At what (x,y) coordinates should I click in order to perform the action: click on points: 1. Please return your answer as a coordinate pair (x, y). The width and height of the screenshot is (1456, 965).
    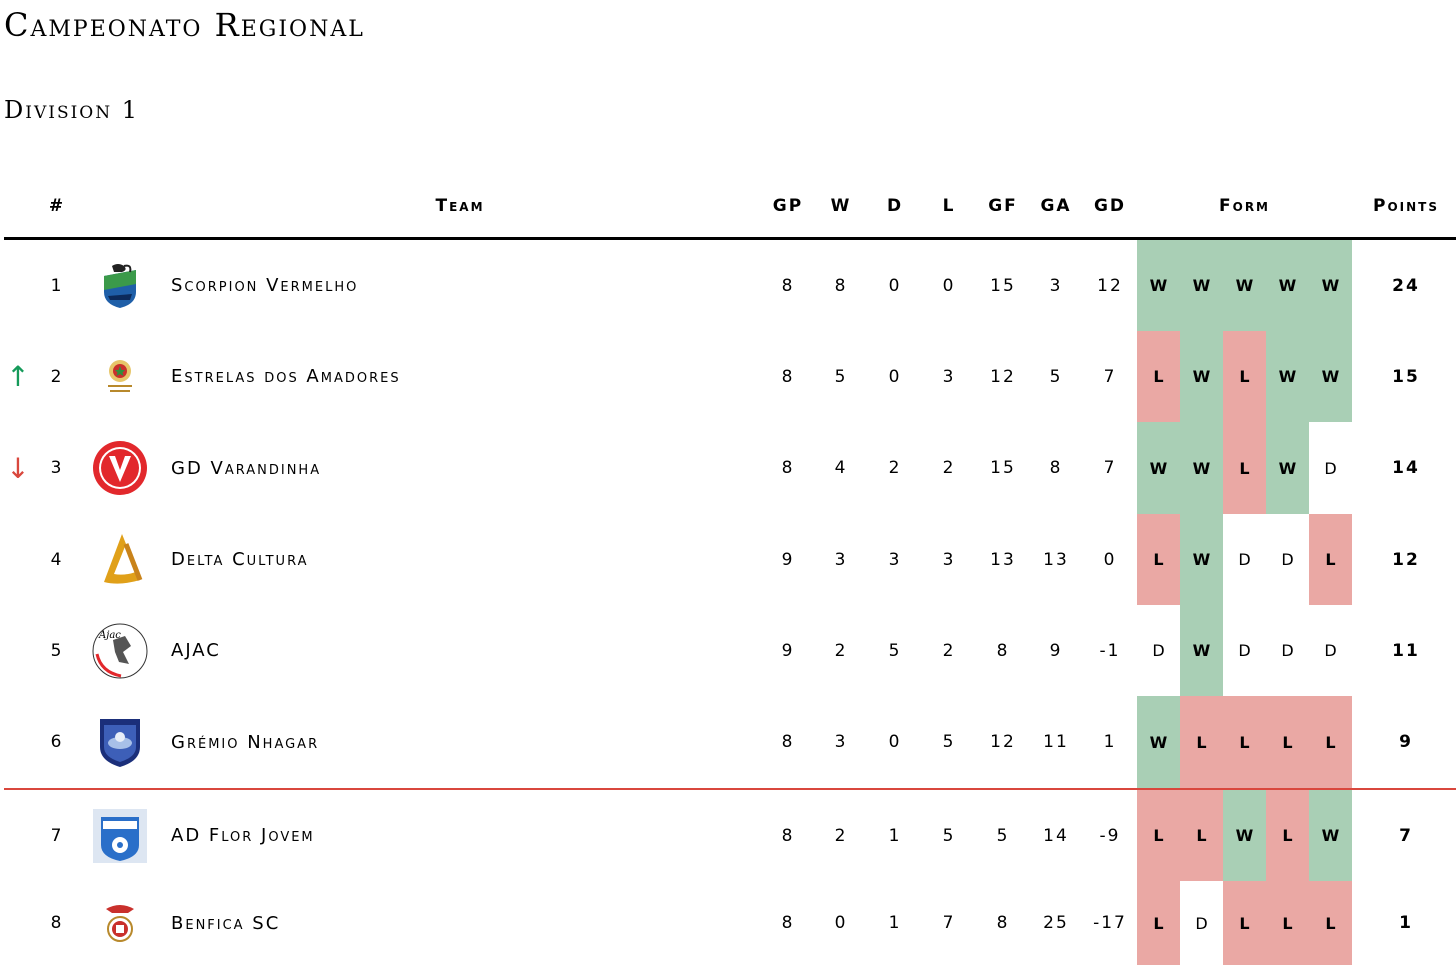
    Looking at the image, I should click on (1406, 923).